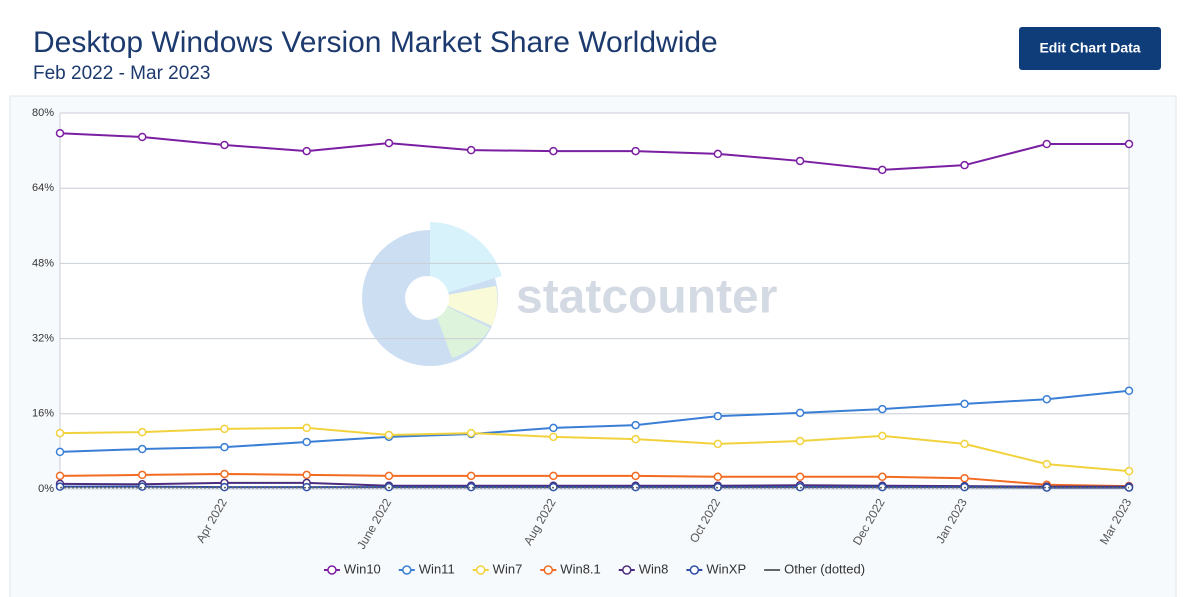 The image size is (1186, 597). Describe the element at coordinates (646, 297) in the screenshot. I see `watermark: statcounter` at that location.